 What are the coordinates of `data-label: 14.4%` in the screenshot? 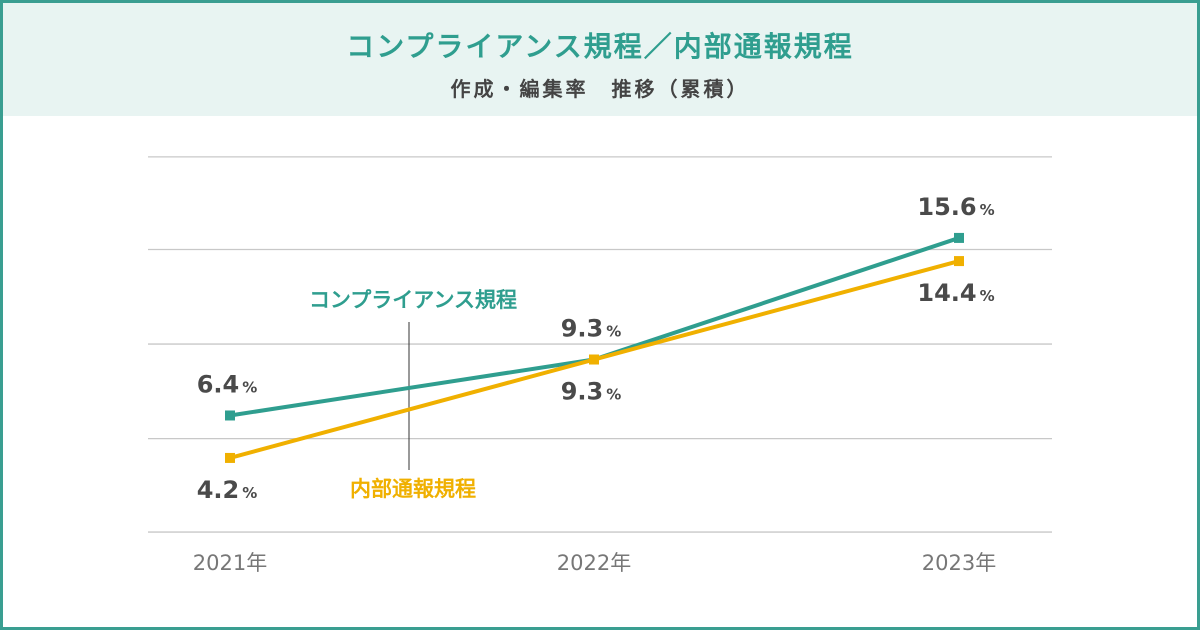 It's located at (955, 293).